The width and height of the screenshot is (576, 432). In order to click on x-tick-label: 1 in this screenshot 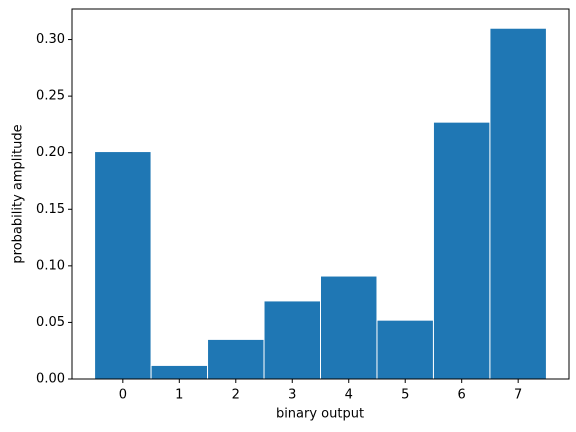, I will do `click(179, 395)`.